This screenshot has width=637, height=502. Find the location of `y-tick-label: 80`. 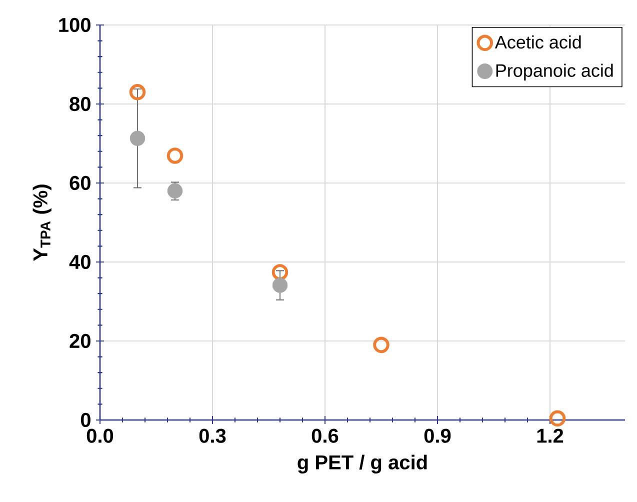

y-tick-label: 80 is located at coordinates (80, 104).